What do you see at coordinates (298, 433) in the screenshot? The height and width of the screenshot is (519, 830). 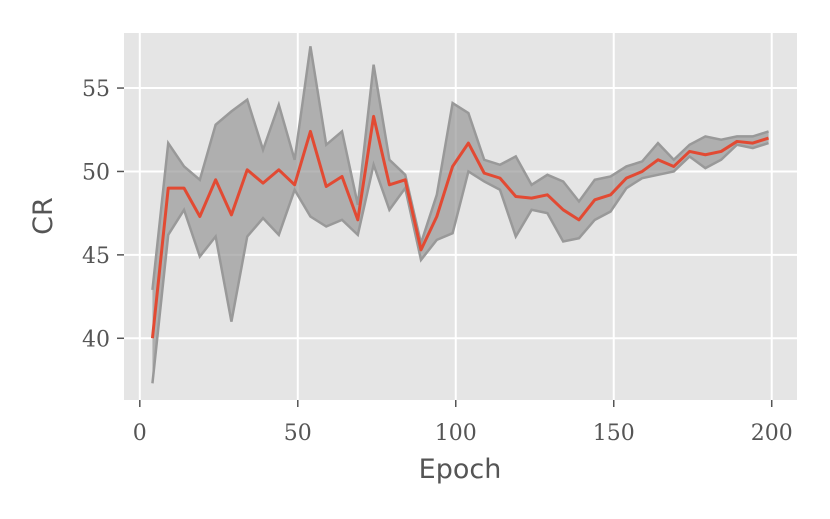 I see `x-tick-label: 50` at bounding box center [298, 433].